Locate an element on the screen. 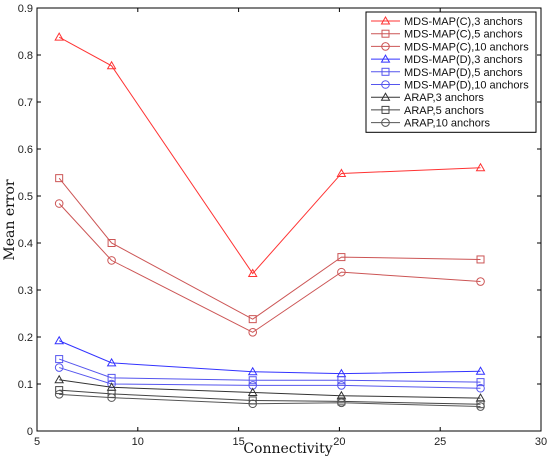  legend-item: MDS-MAP(D),5 anchors is located at coordinates (447, 73).